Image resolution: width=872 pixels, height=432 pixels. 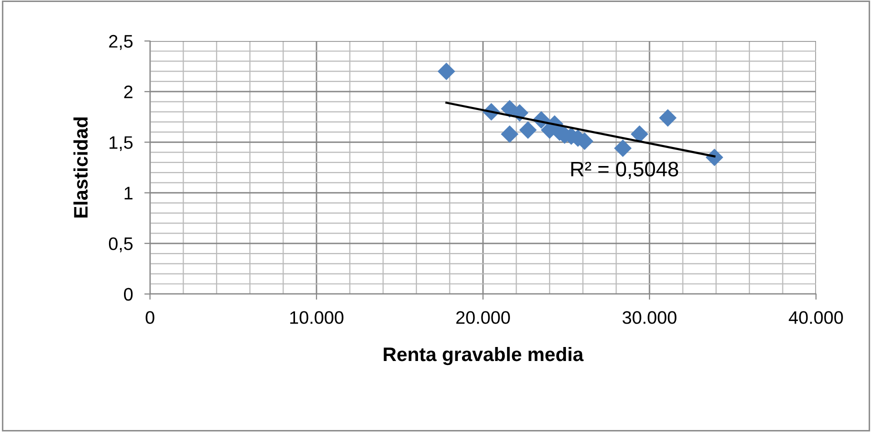 I want to click on x-tick-label: 30.000, so click(x=649, y=317).